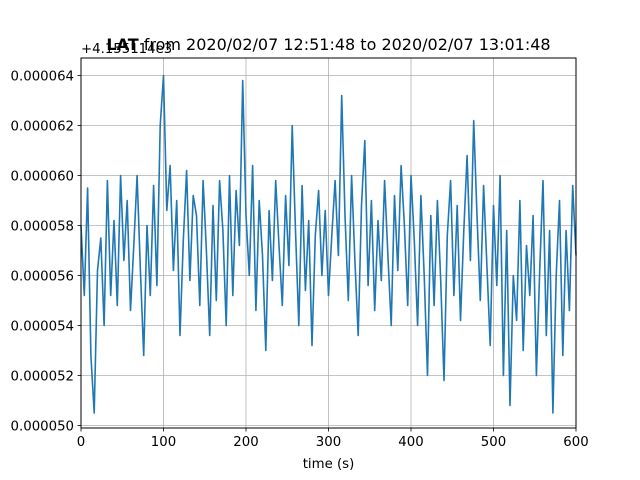 This screenshot has width=640, height=480. I want to click on x-axis-label: time (s), so click(329, 464).